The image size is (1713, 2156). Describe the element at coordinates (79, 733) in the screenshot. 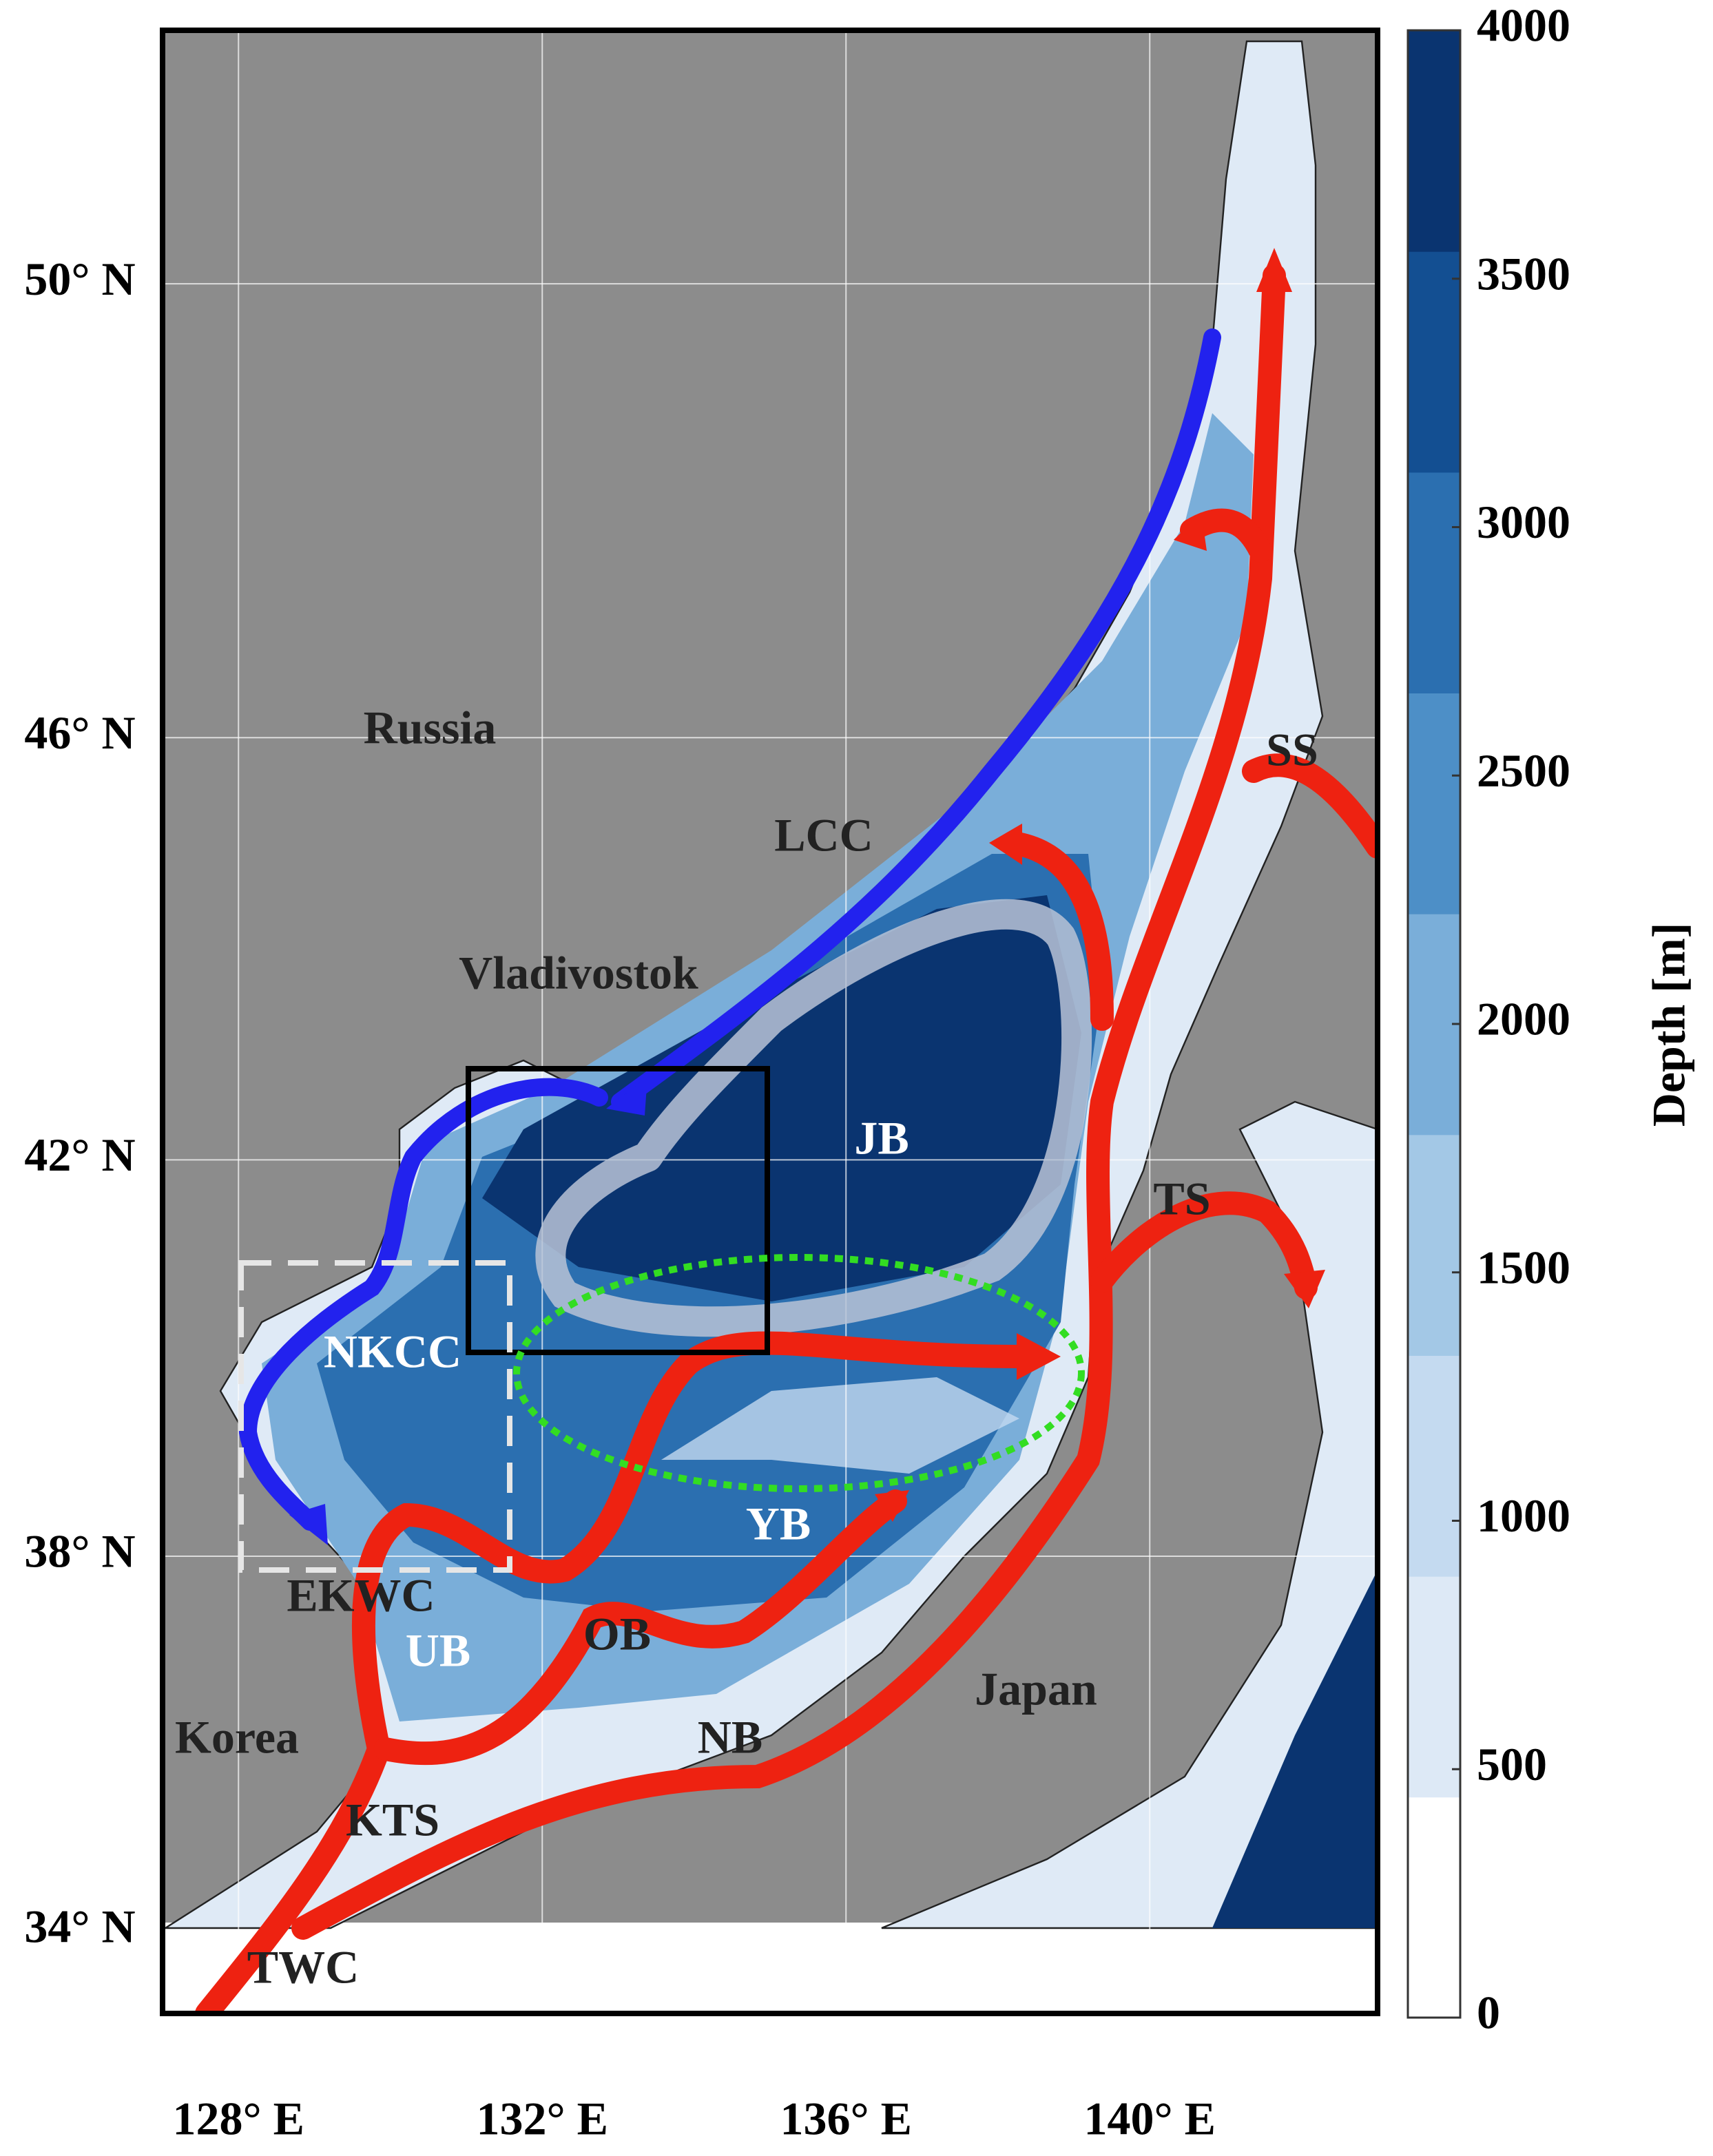

I see `y-tick-label: 46° N` at that location.